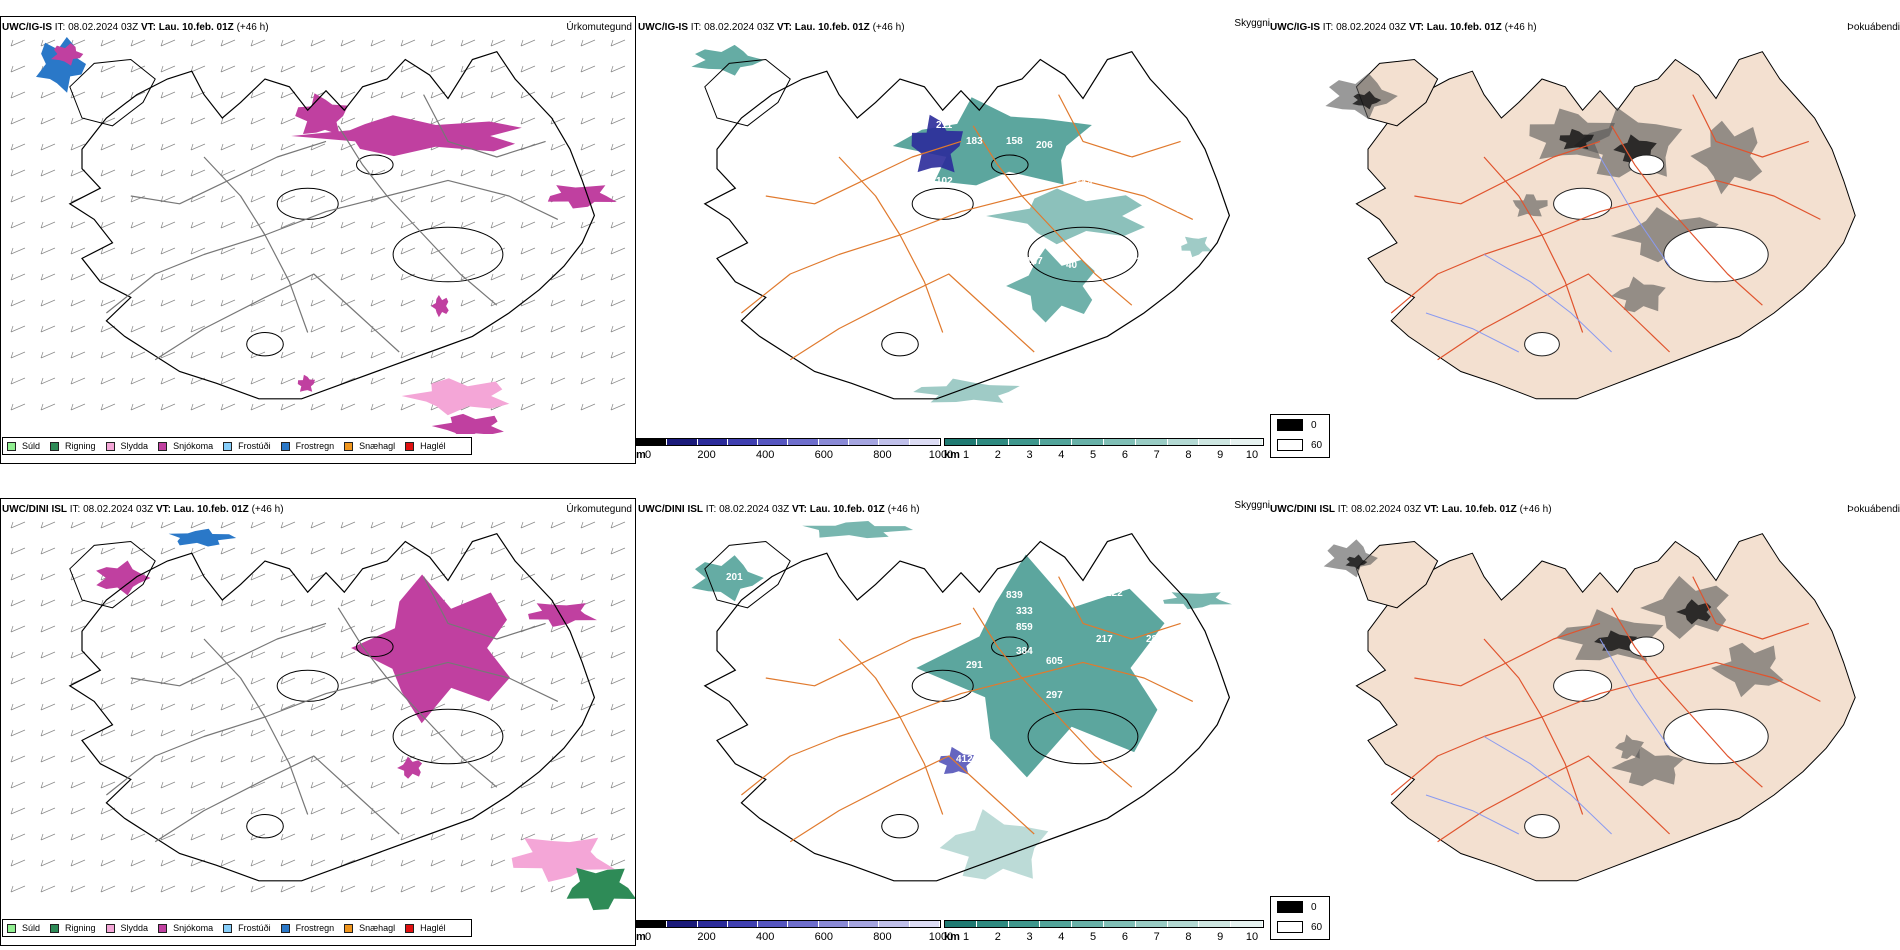  Describe the element at coordinates (882, 937) in the screenshot. I see `colorbar-tick: 800` at that location.